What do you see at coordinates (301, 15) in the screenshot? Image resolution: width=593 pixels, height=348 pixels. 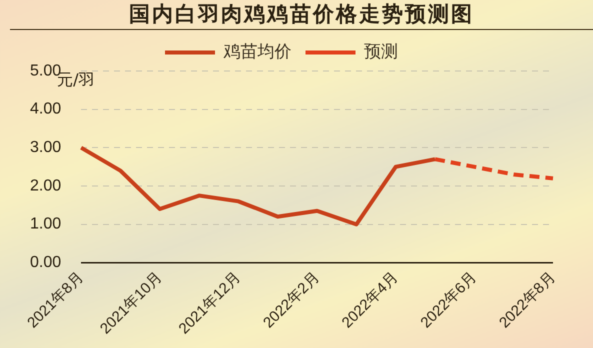 I see `chart-title: 国内白羽肉鸡鸡苗价格走势预测图` at bounding box center [301, 15].